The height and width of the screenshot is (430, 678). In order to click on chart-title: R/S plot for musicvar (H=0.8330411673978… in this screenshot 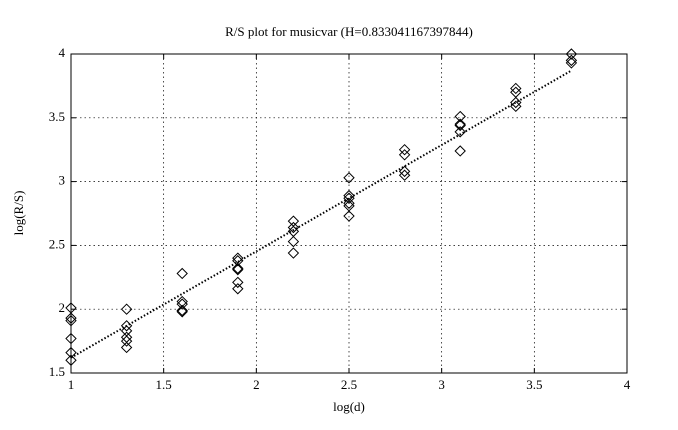, I will do `click(349, 31)`.